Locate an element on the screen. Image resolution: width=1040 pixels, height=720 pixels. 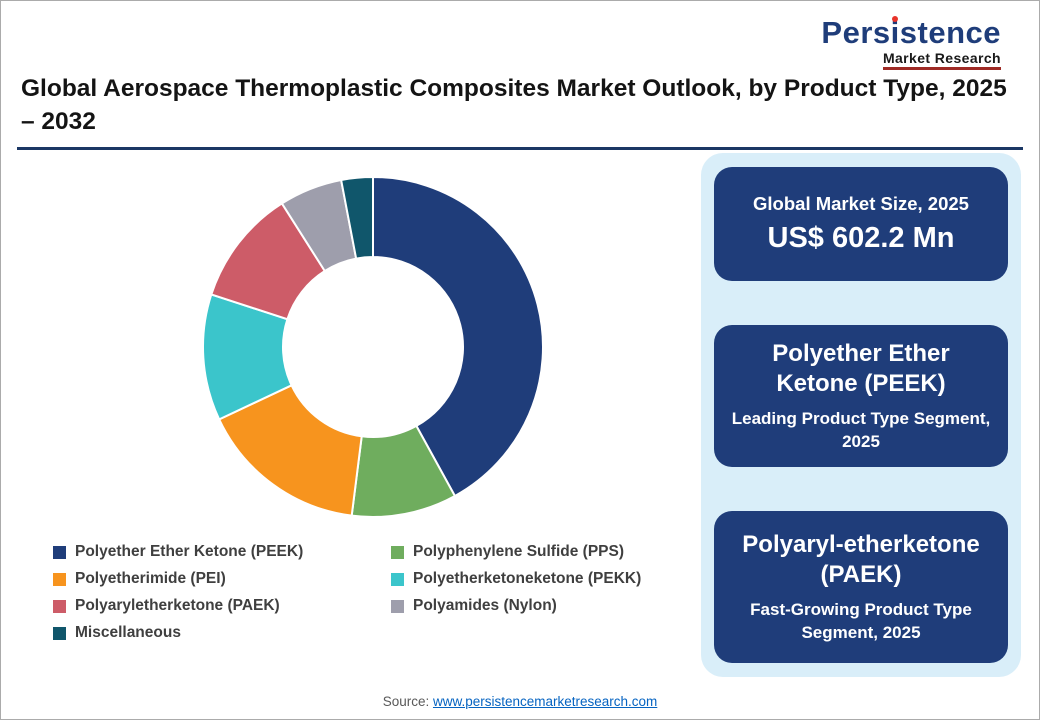
legend-label: Polyetherketoneketone (PEKK) is located at coordinates (527, 578).